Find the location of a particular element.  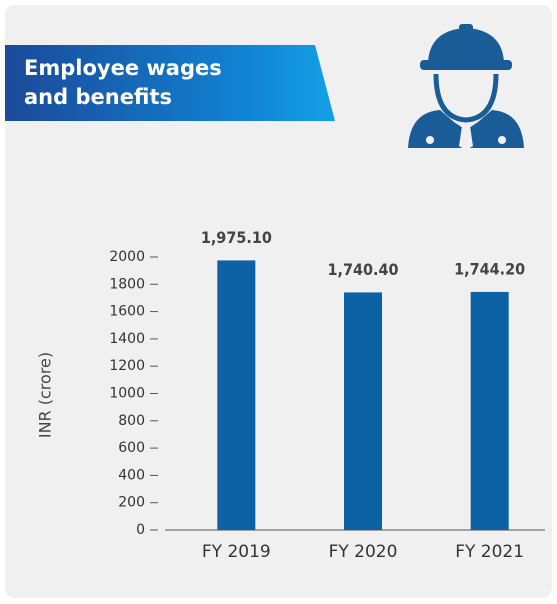

y-tick-label: 200 is located at coordinates (131, 503).